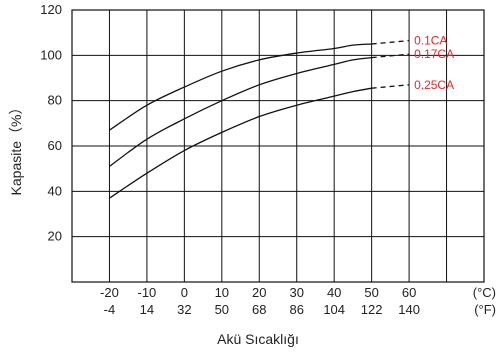  What do you see at coordinates (485, 309) in the screenshot?
I see `x-unit-fahrenheit: (°F)` at bounding box center [485, 309].